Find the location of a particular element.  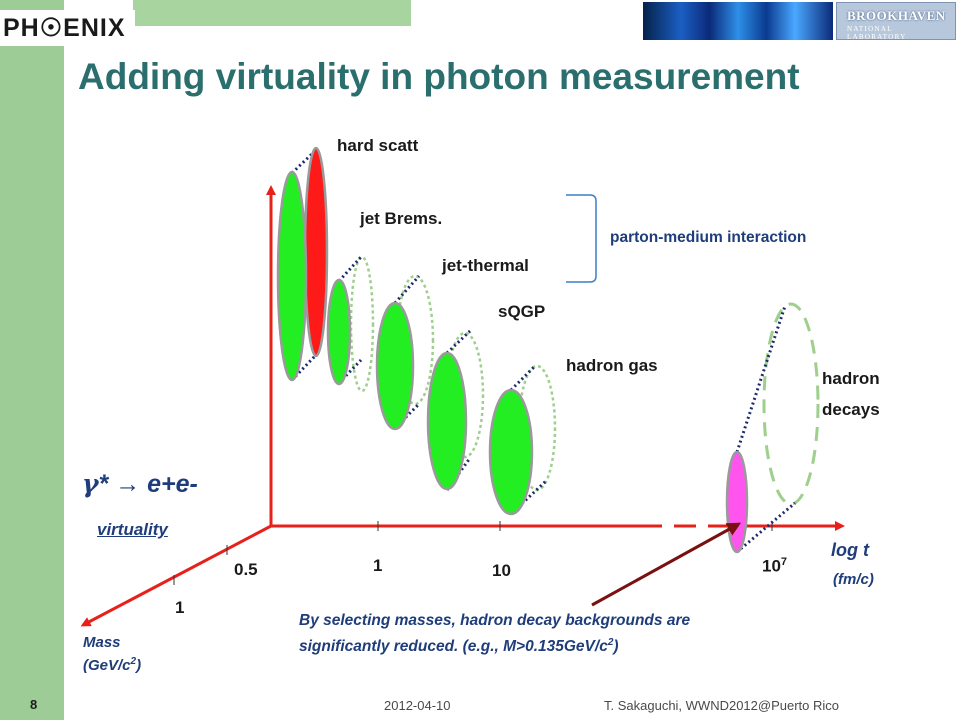

ellipse-sqgp is located at coordinates (447, 421).